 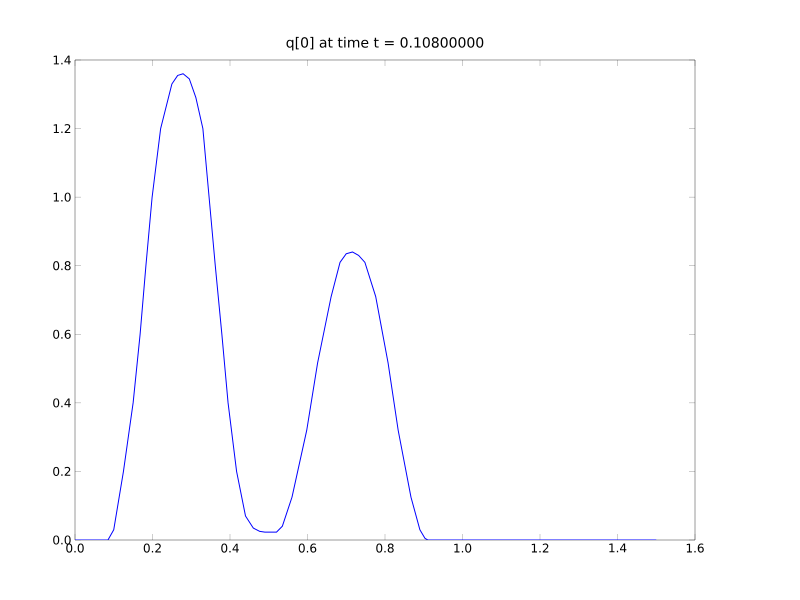 I want to click on x-tick-label: 0.2, so click(x=152, y=548).